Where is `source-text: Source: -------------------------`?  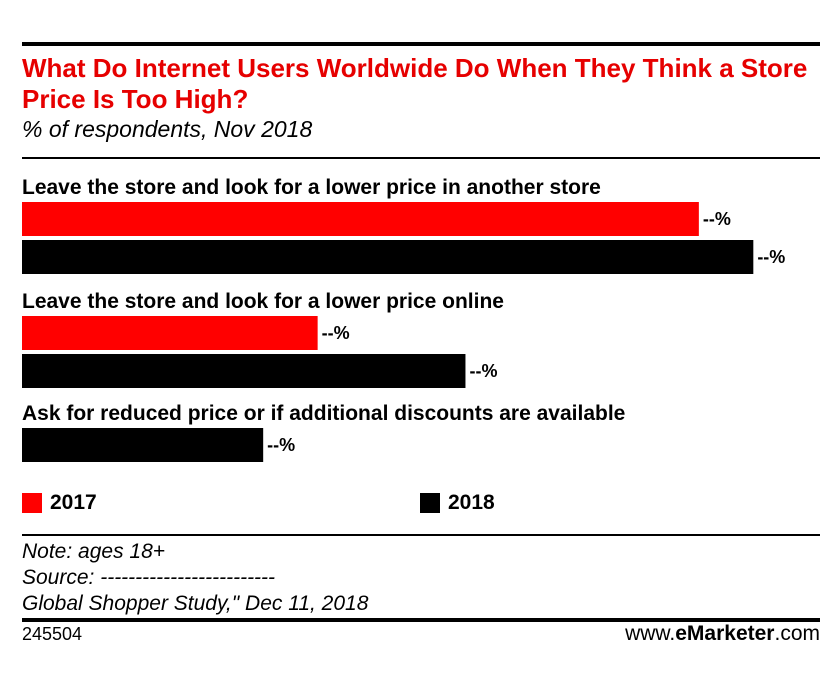
source-text: Source: ------------------------- is located at coordinates (149, 577).